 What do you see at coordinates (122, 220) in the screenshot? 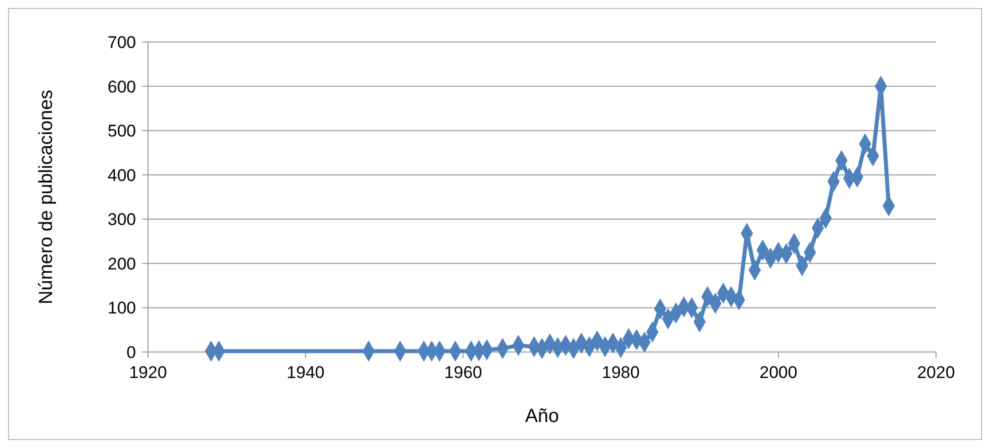
I see `y-tick-label: 300` at bounding box center [122, 220].